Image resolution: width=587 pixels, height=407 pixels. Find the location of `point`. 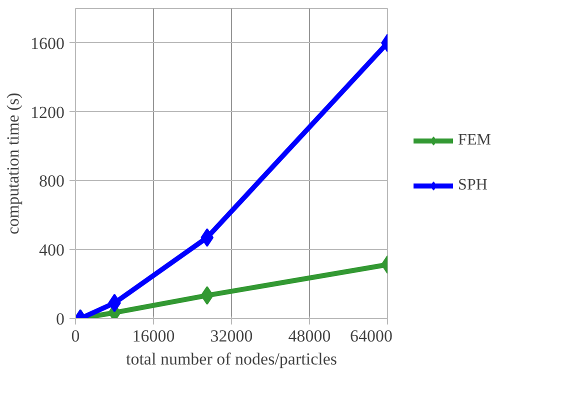

point is located at coordinates (207, 237).